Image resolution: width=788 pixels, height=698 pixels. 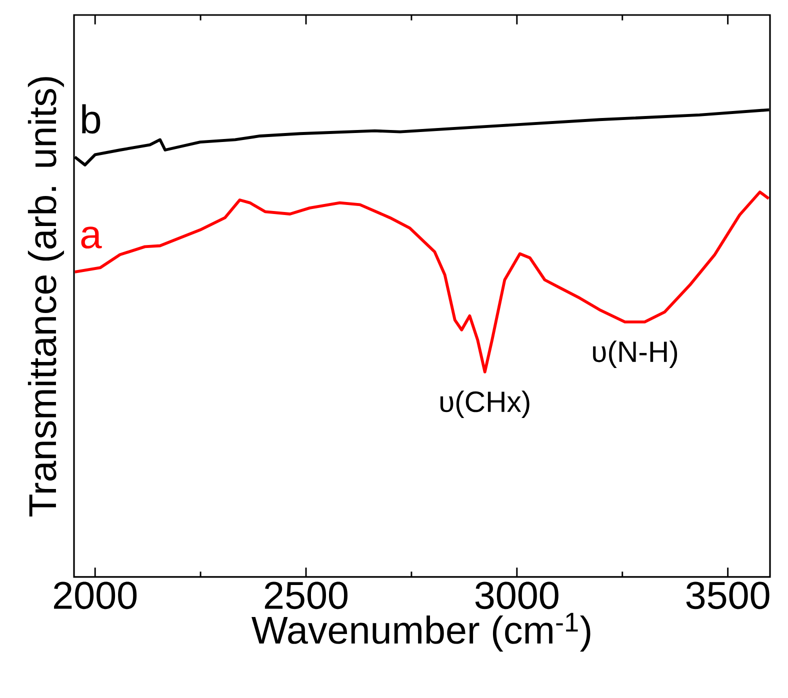 What do you see at coordinates (516, 596) in the screenshot?
I see `x-tick-label: 3000` at bounding box center [516, 596].